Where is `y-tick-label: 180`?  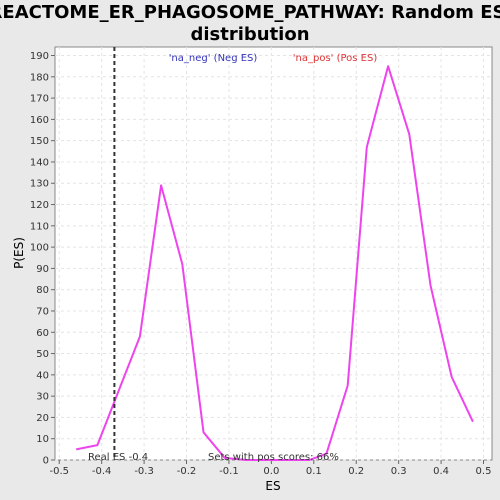 y-tick-label: 180 is located at coordinates (39, 77).